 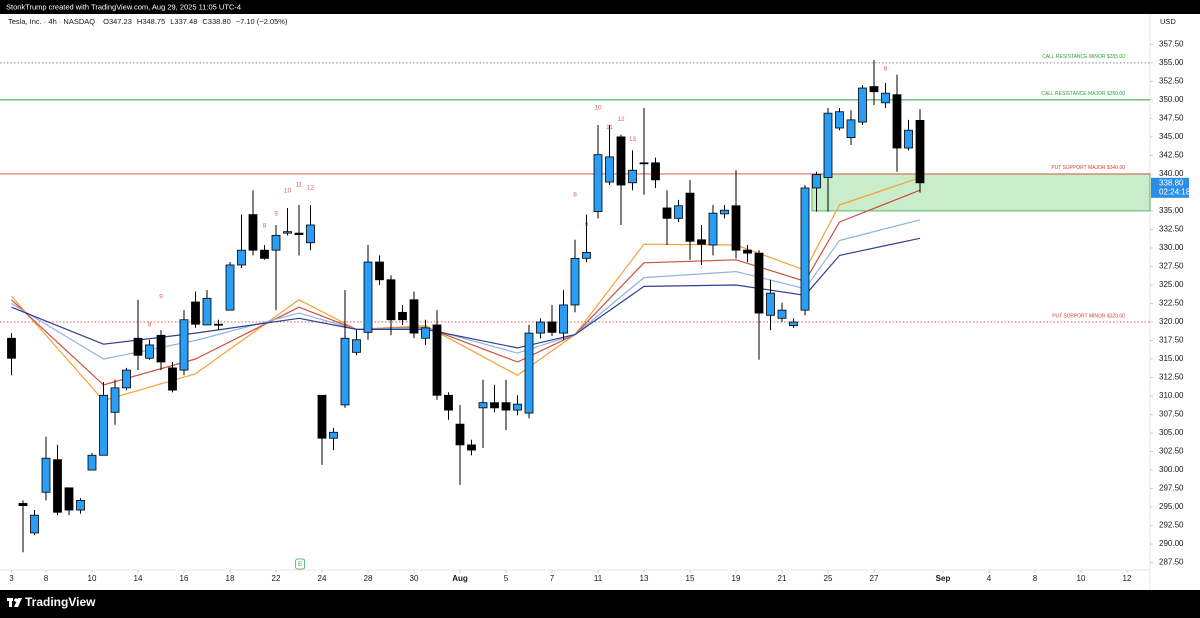 What do you see at coordinates (1171, 488) in the screenshot?
I see `y-tick-label: 297.50` at bounding box center [1171, 488].